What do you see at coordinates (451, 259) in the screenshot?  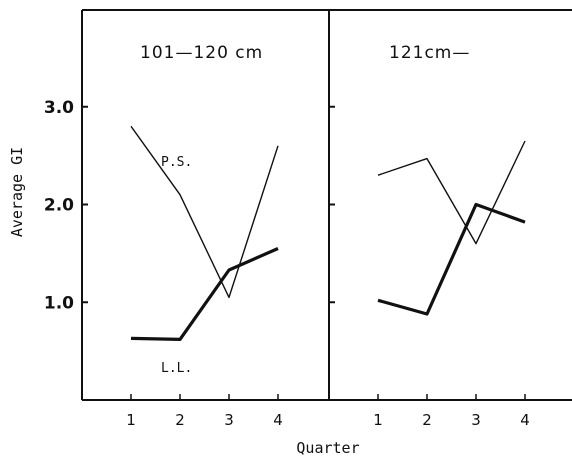 I see `series-line-panel2-ll` at bounding box center [451, 259].